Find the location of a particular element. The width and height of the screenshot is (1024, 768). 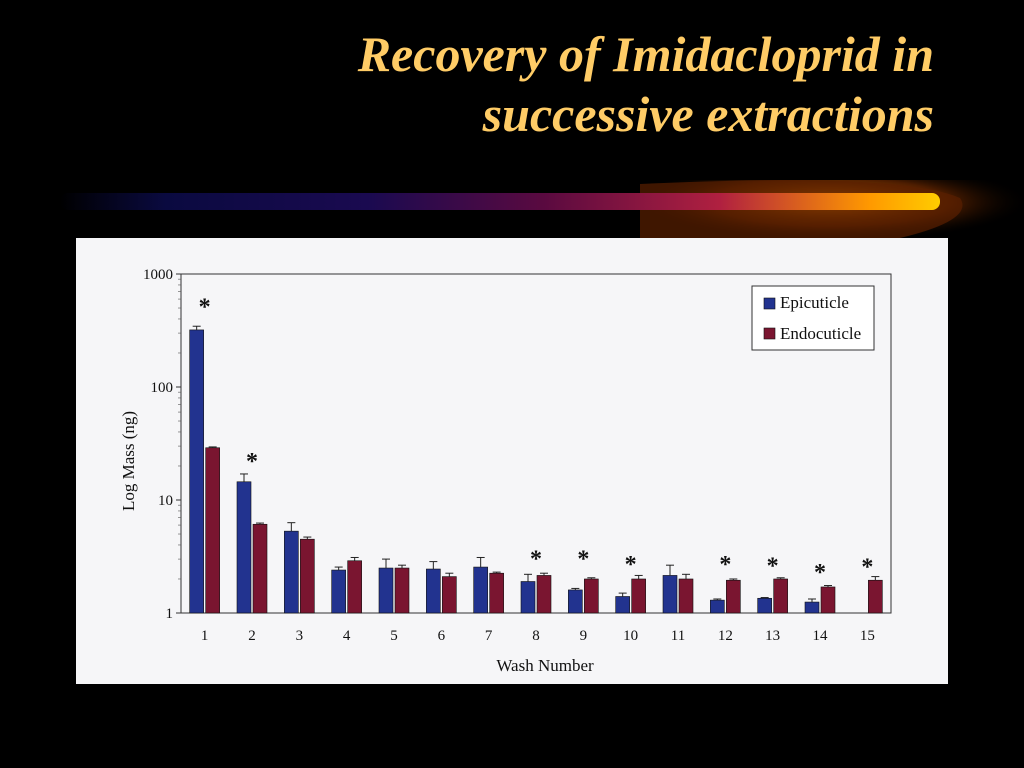

x-tick-label: 2 is located at coordinates (252, 636).